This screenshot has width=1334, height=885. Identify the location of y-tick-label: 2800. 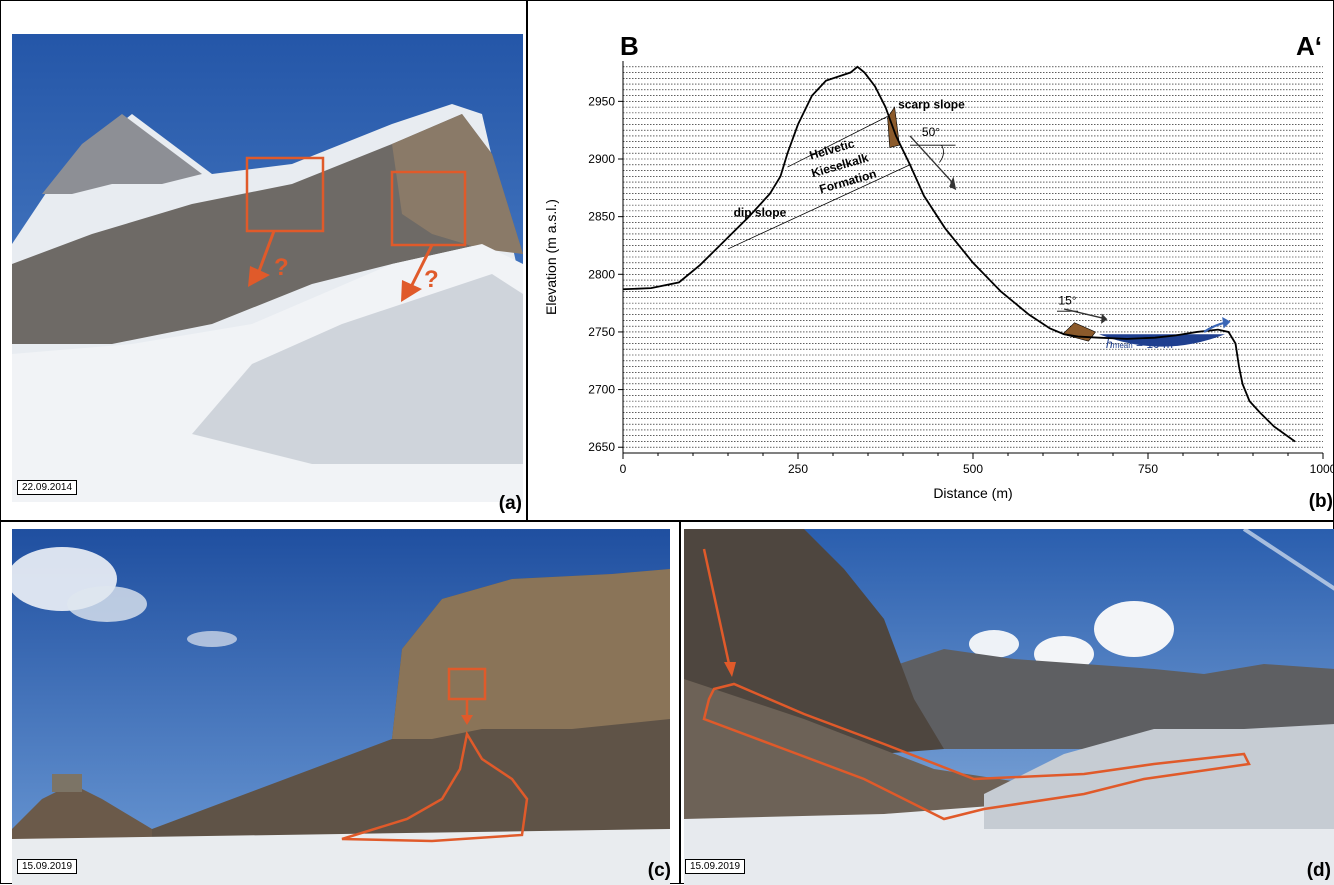
(601, 274).